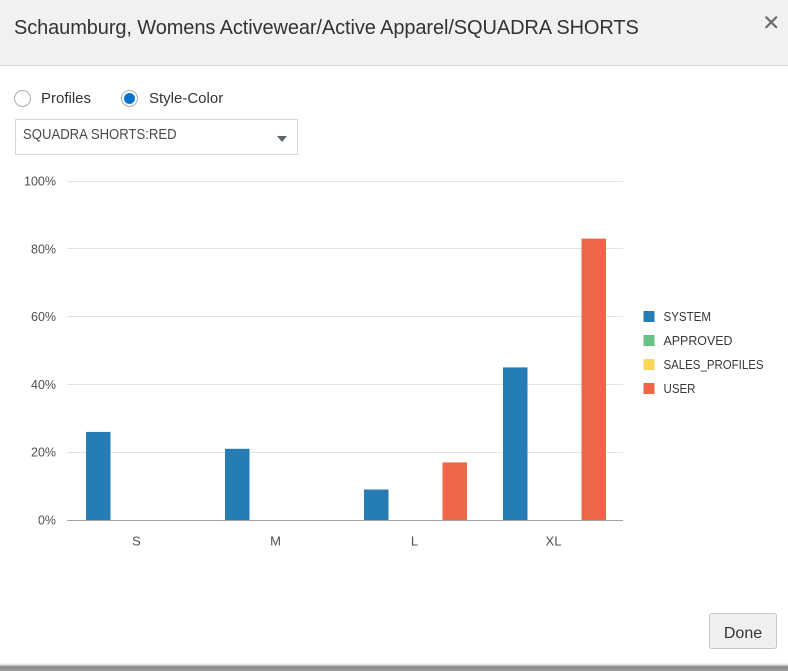 Image resolution: width=788 pixels, height=671 pixels. I want to click on svg-text: S, so click(136, 541).